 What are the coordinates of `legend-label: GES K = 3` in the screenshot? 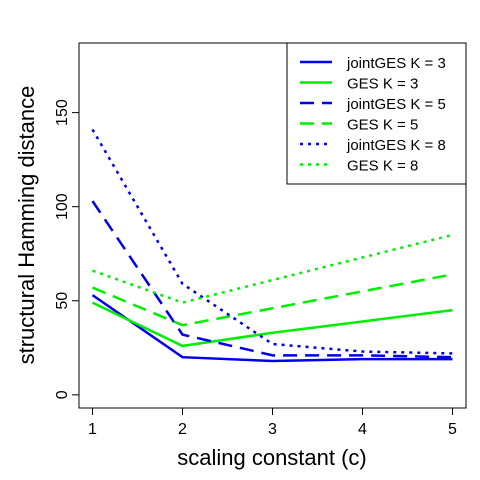 It's located at (382, 84).